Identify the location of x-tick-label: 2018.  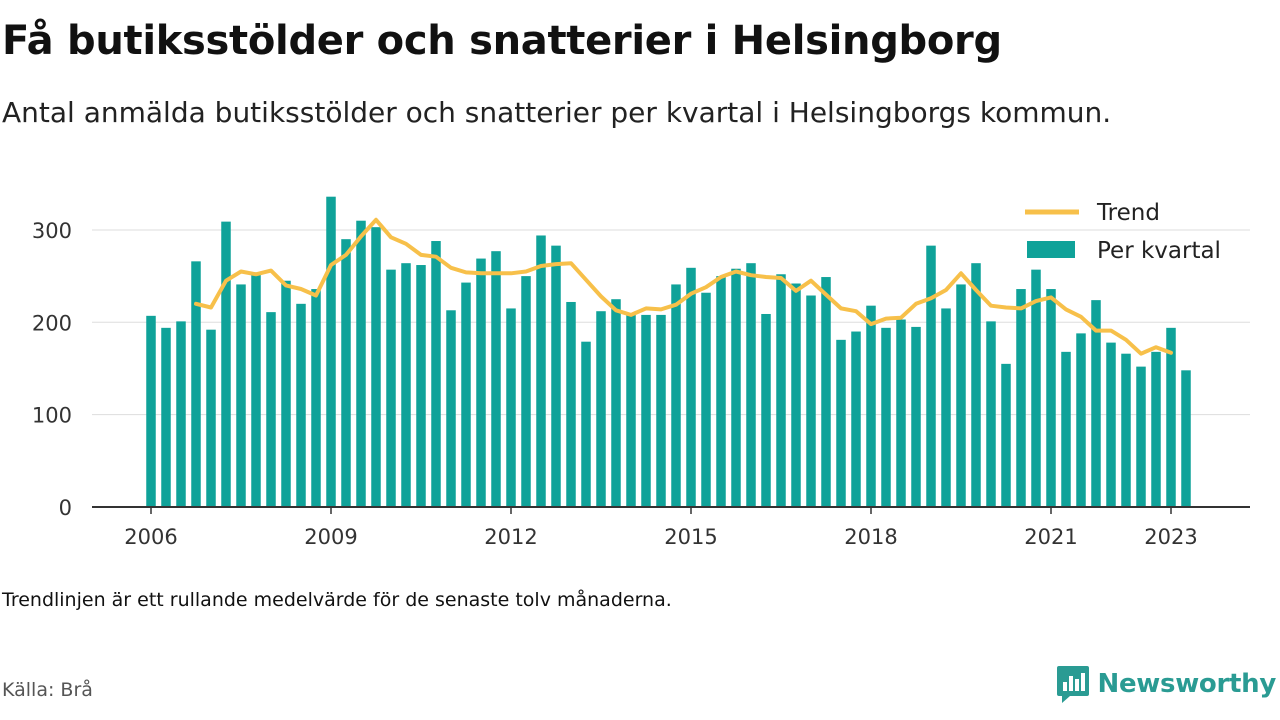
(870, 537).